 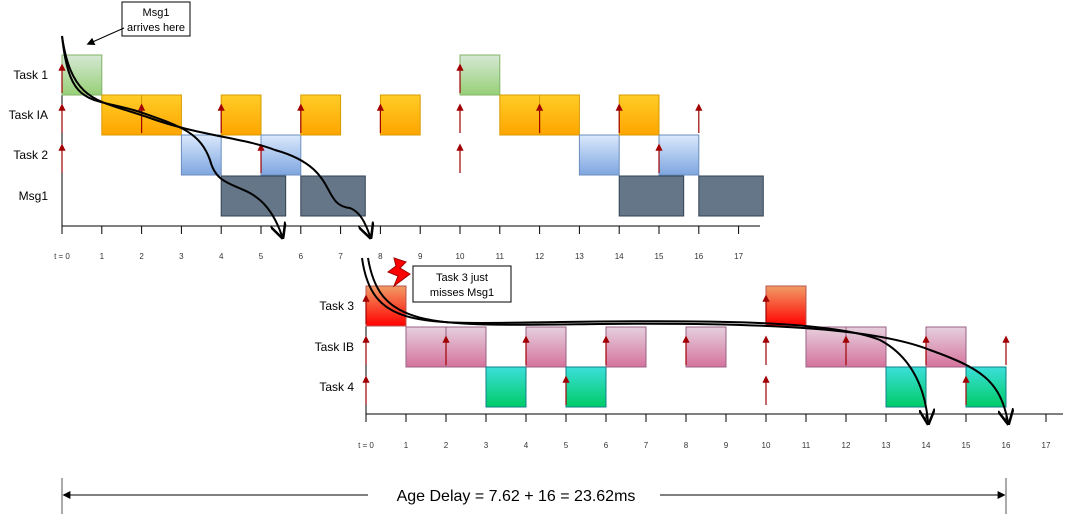 What do you see at coordinates (398, 272) in the screenshot?
I see `lightning-icon` at bounding box center [398, 272].